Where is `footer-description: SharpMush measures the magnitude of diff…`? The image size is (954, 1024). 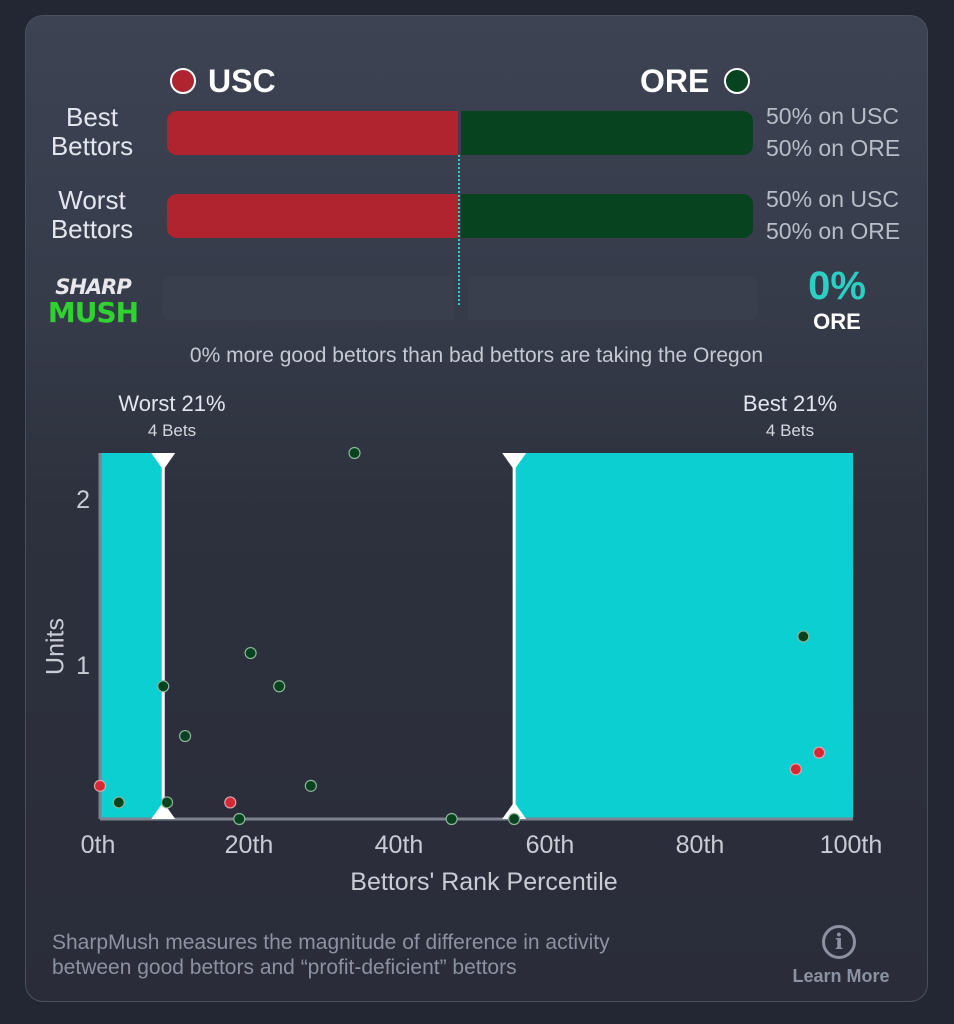 footer-description: SharpMush measures the magnitude of diff… is located at coordinates (331, 955).